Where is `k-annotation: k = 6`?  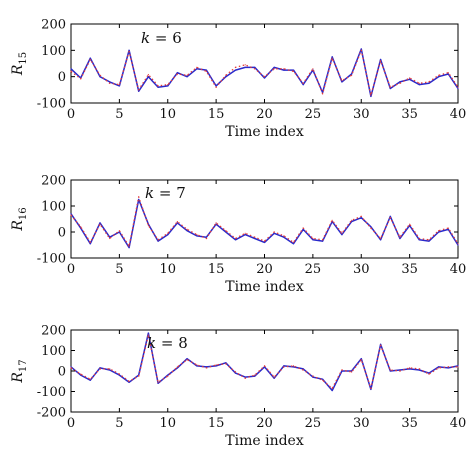
k-annotation: k = 6 is located at coordinates (161, 38).